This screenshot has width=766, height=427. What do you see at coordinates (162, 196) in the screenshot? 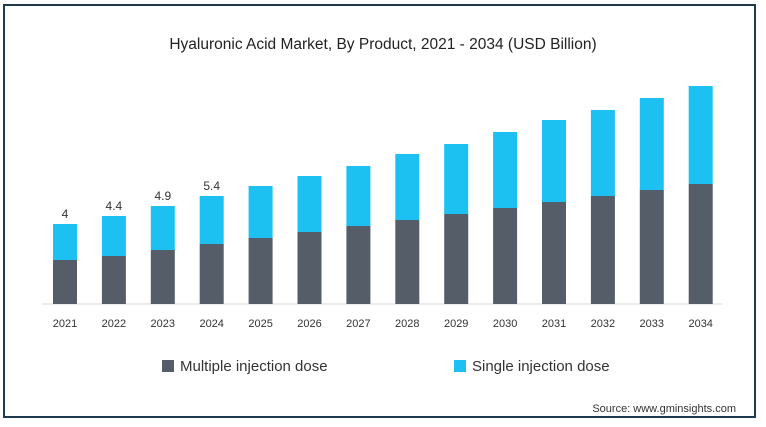
I see `data-label-2023: 4.9` at bounding box center [162, 196].